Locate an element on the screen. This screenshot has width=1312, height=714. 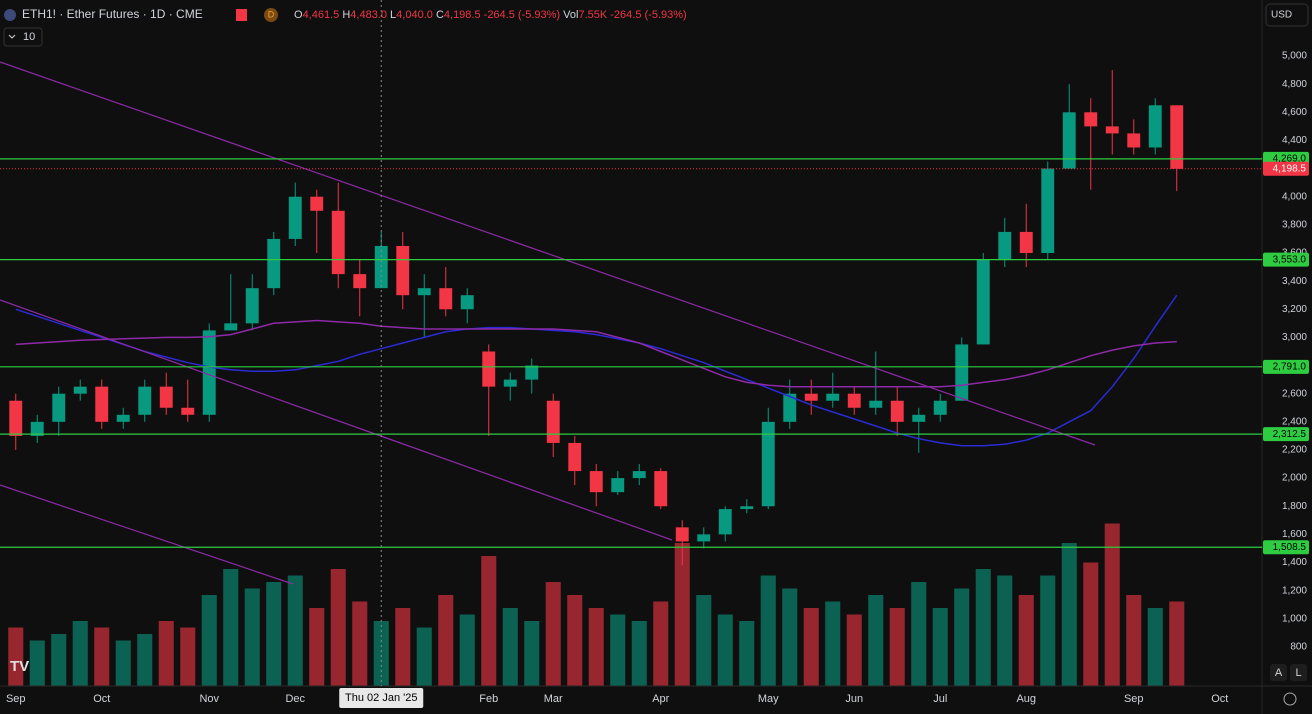
logo: TV is located at coordinates (19, 666).